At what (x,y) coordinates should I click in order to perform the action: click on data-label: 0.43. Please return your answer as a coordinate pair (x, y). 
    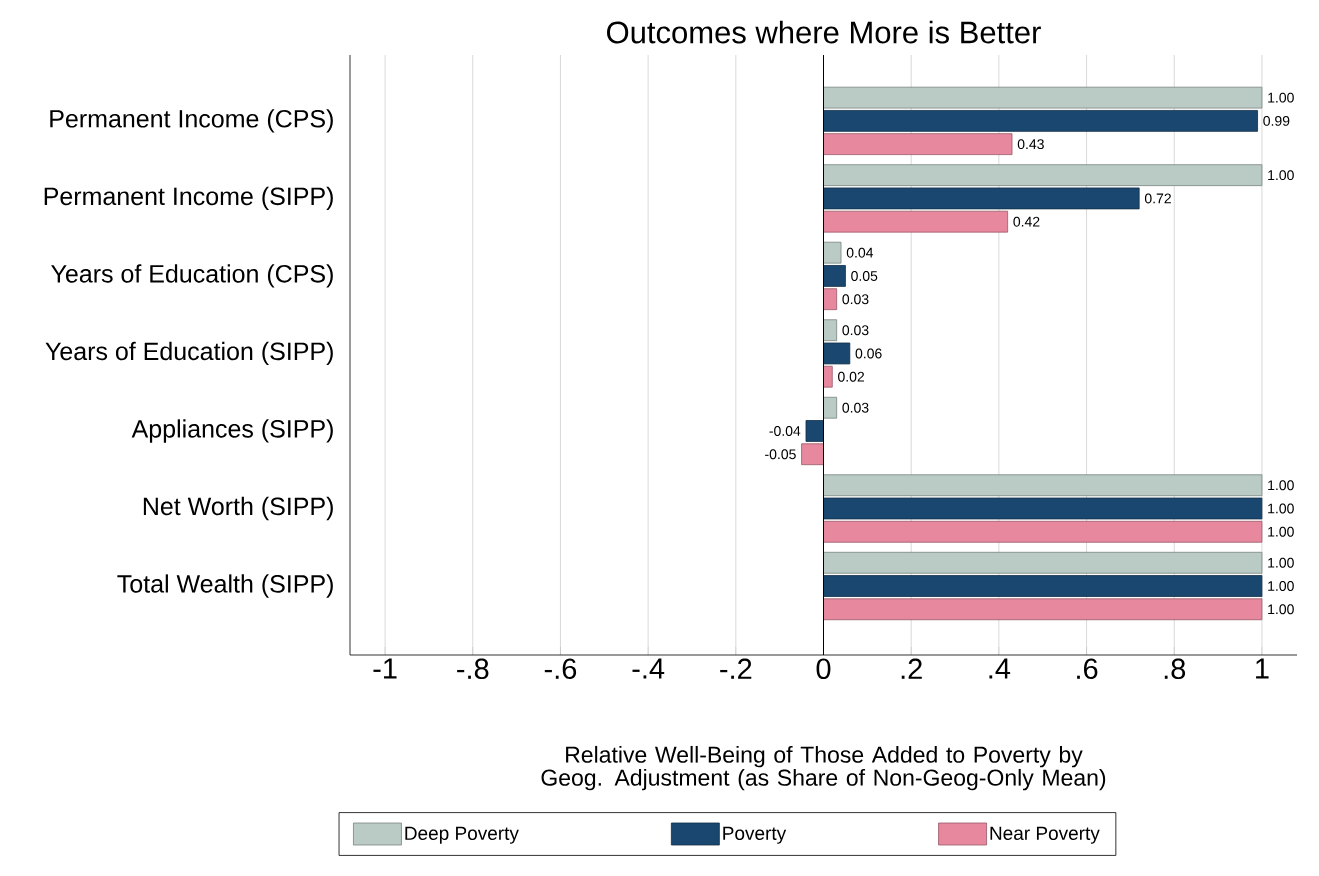
    Looking at the image, I should click on (1030, 144).